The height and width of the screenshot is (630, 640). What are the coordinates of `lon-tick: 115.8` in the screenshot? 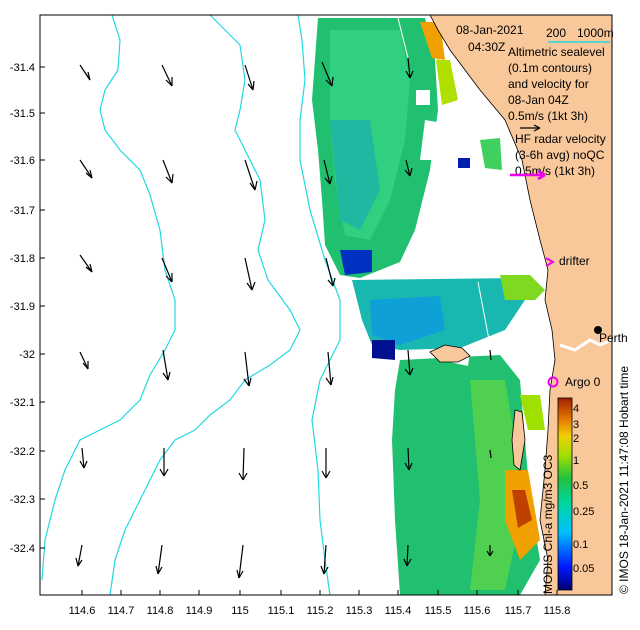 It's located at (557, 611).